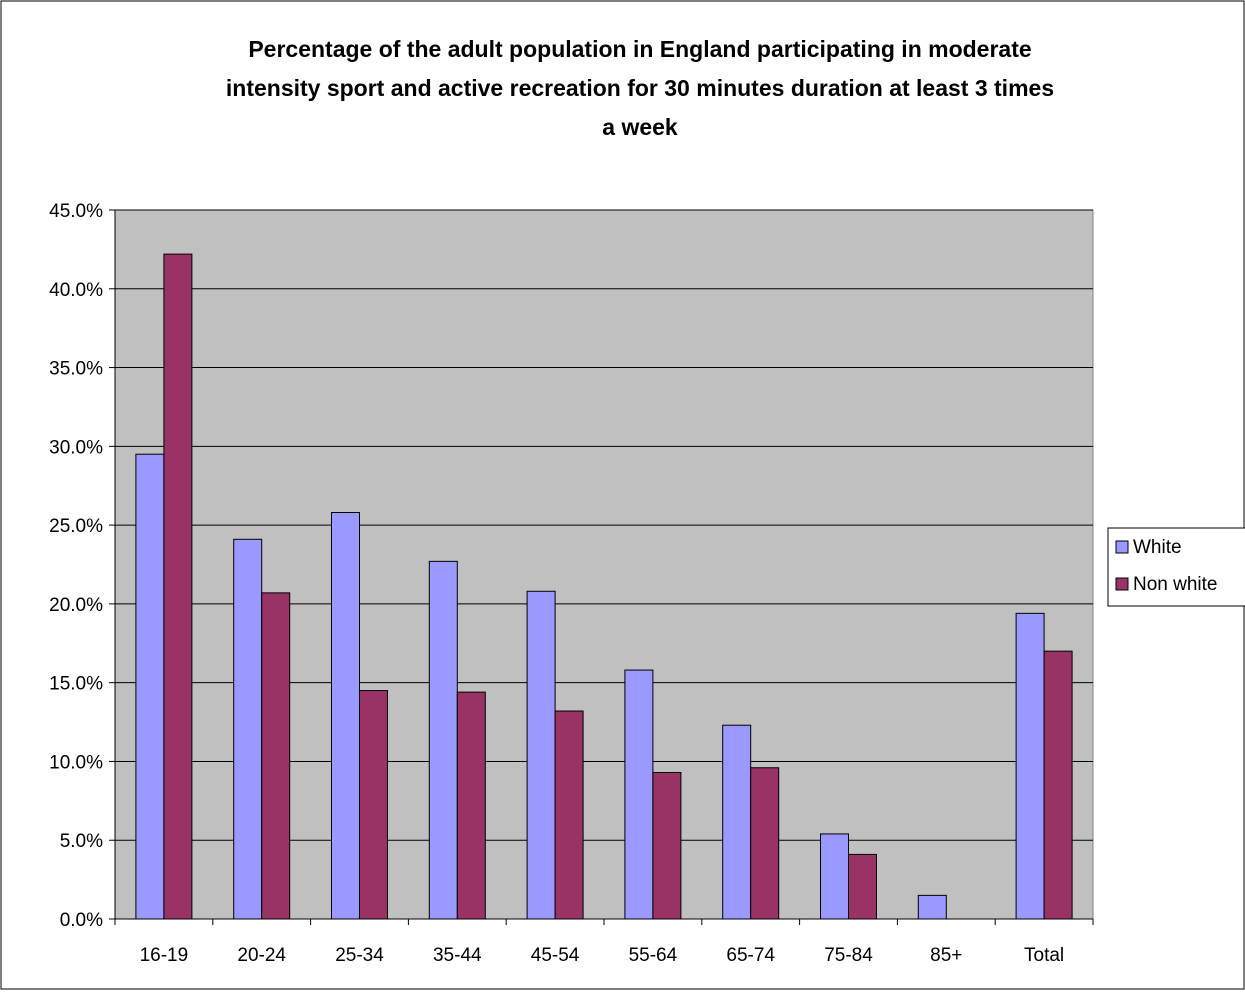  I want to click on bar-white-2024, so click(248, 729).